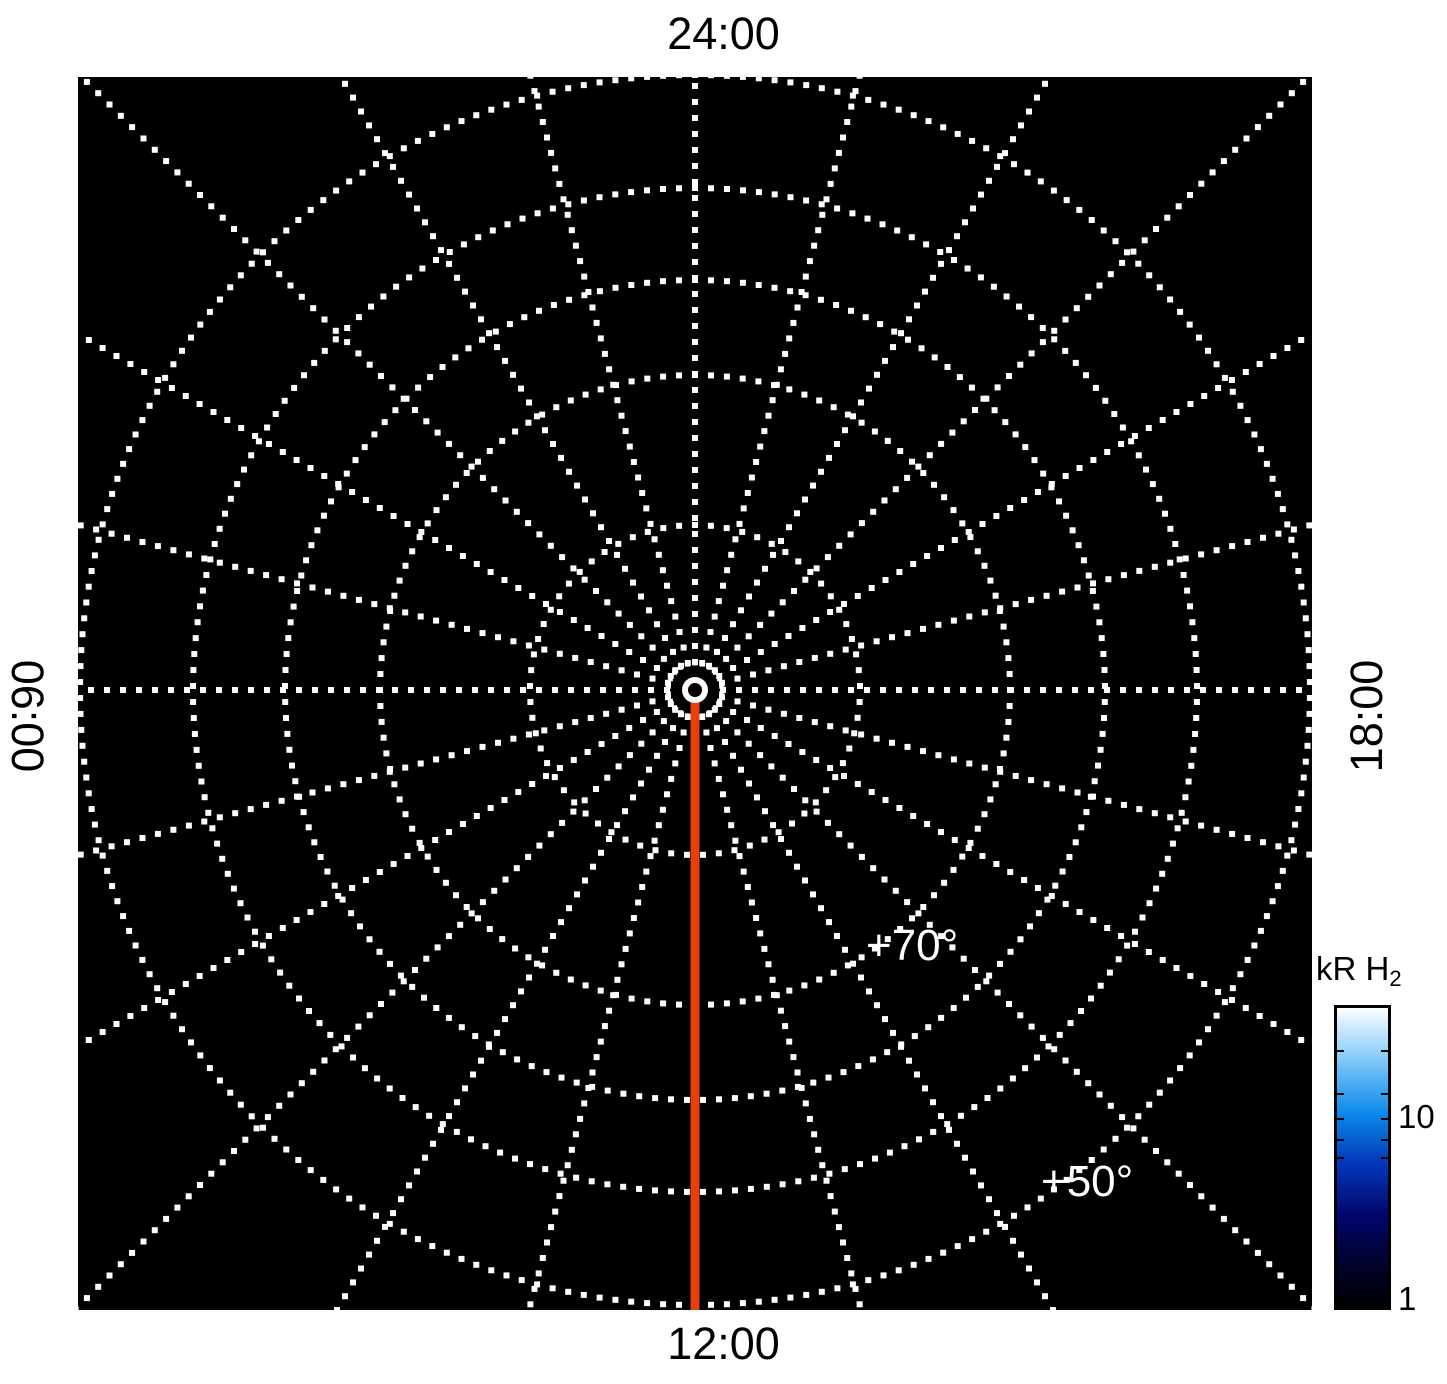 The image size is (1447, 1384). Describe the element at coordinates (1386, 1094) in the screenshot. I see `colorbar-tick-minor-b` at that location.